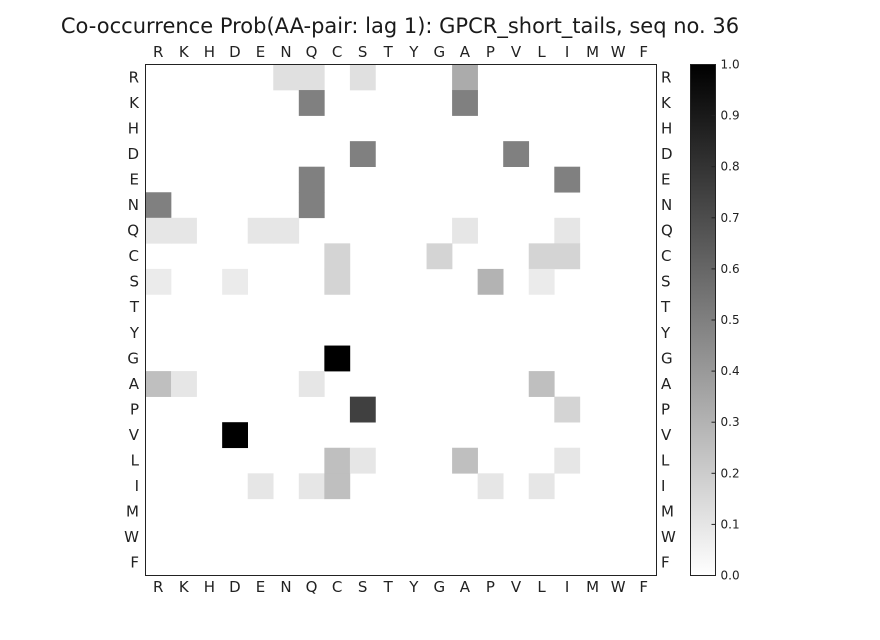  Describe the element at coordinates (618, 52) in the screenshot. I see `x-tick-label-top: W` at that location.